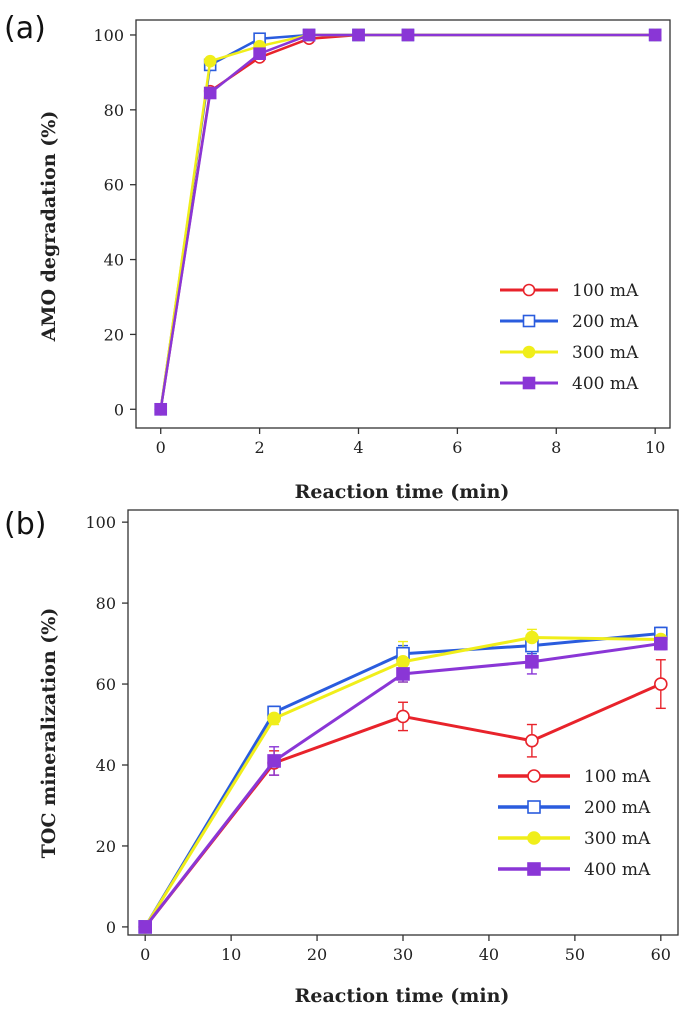 The image size is (696, 1011). I want to click on panel-a-legend-300-ma-label: 300 mA, so click(605, 353).